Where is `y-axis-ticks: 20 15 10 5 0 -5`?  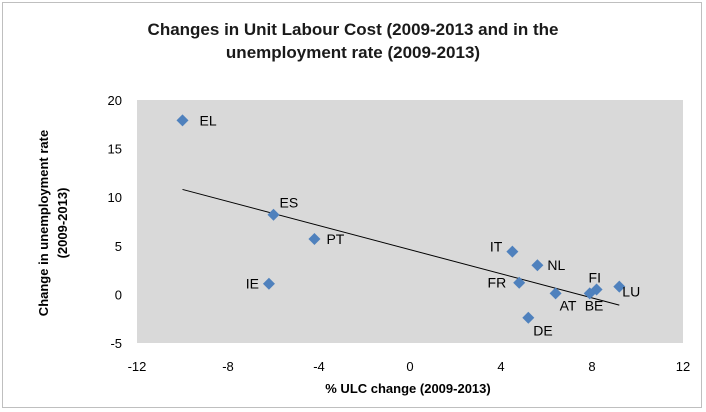 y-axis-ticks: 20 15 10 5 0 -5 is located at coordinates (115, 222).